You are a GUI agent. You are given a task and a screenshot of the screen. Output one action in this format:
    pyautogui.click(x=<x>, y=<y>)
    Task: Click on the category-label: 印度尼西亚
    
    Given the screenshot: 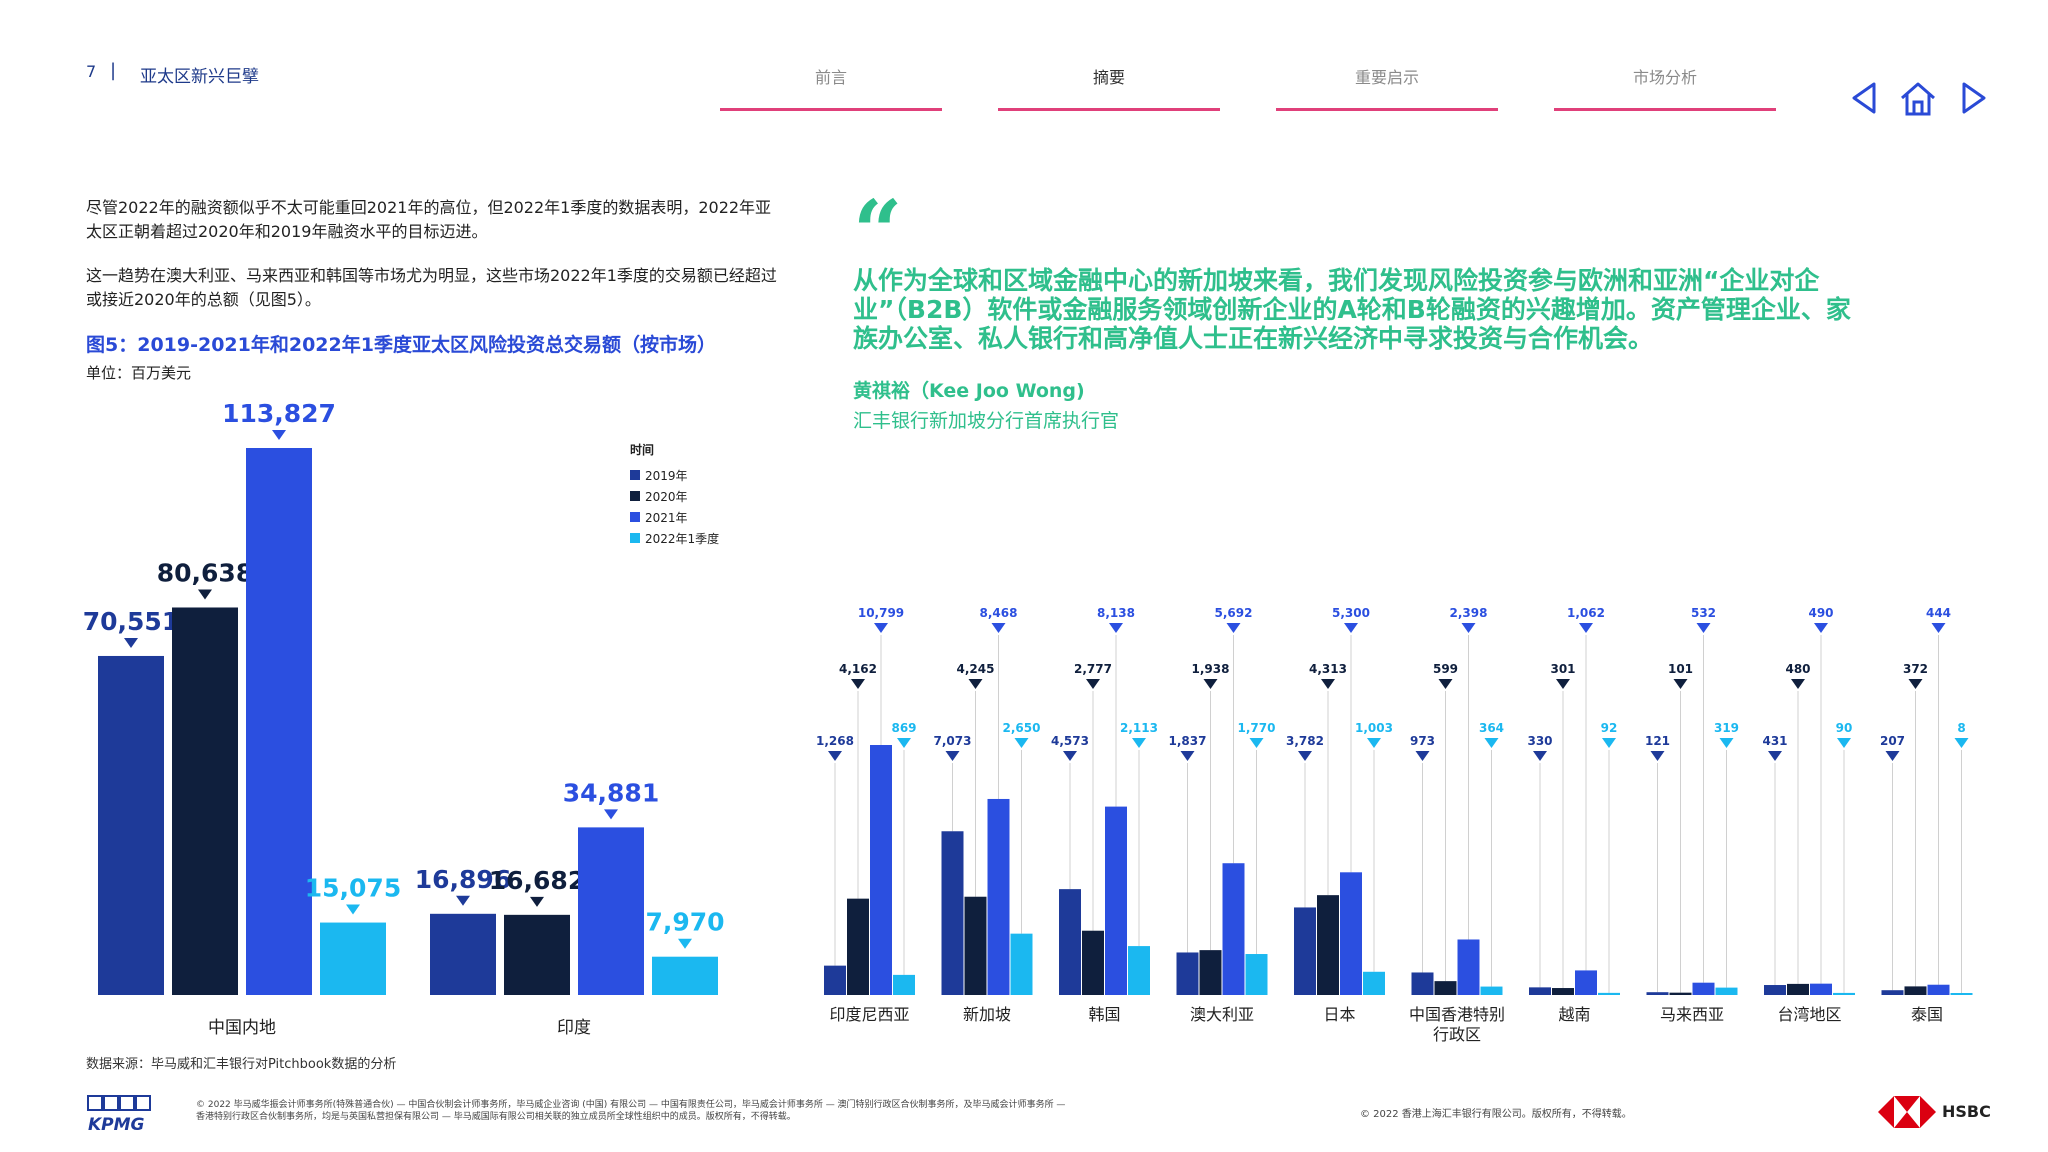 What is the action you would take?
    pyautogui.click(x=869, y=1014)
    